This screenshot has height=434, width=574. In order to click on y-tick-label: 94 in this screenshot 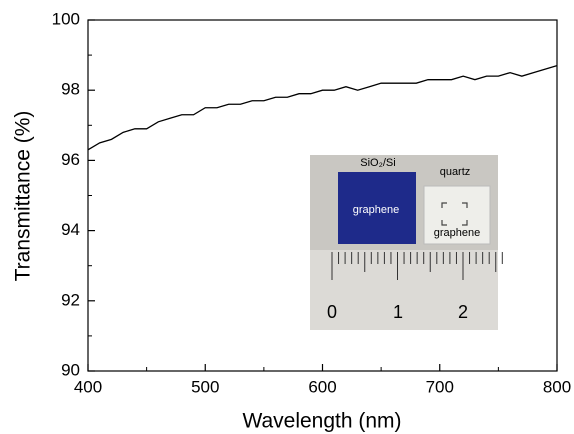, I will do `click(70, 229)`.